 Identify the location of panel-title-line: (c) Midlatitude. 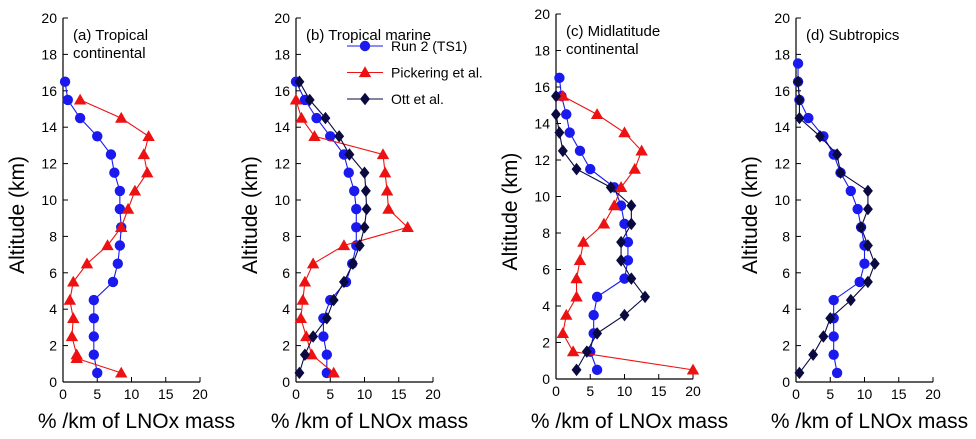
(613, 31).